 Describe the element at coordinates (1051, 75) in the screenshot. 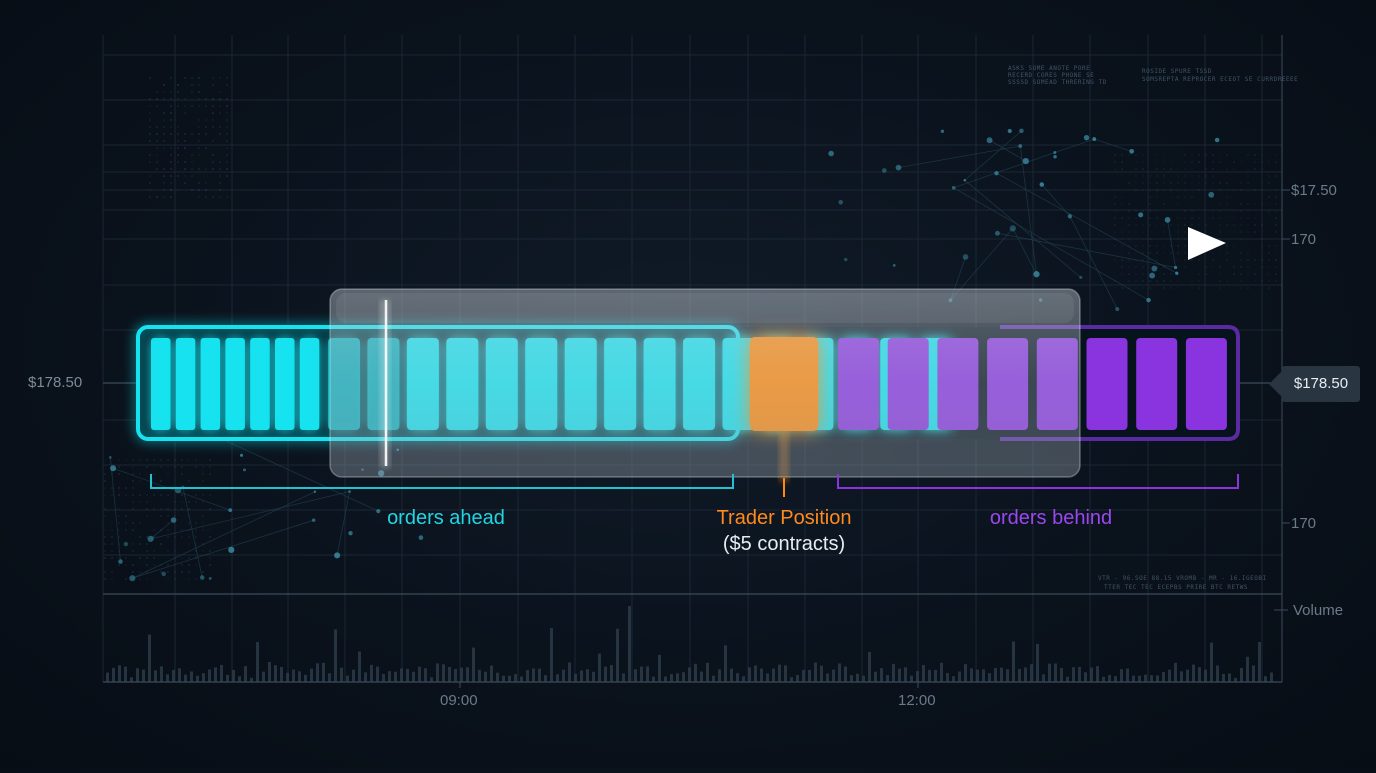

I see `bg-text: RECERD CORES PHONE SE` at that location.